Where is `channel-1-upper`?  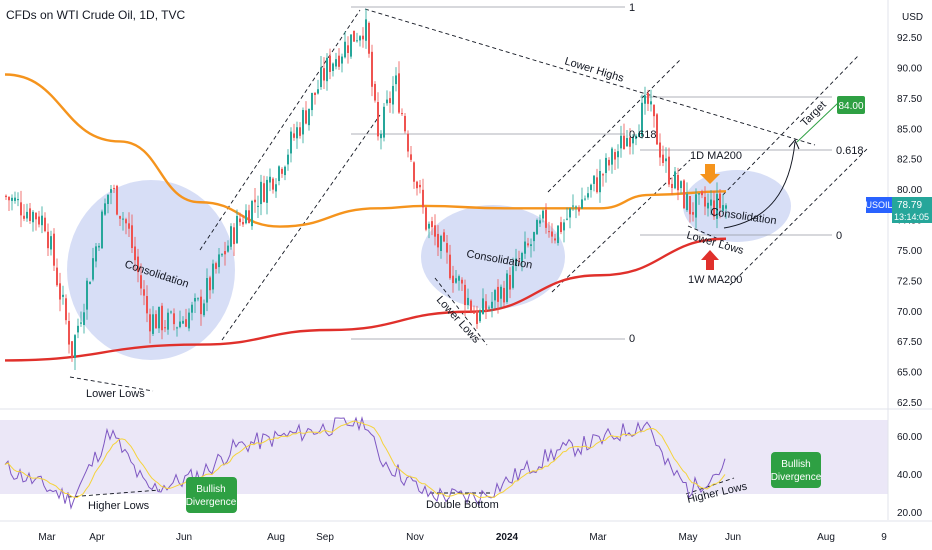 channel-1-upper is located at coordinates (280, 130).